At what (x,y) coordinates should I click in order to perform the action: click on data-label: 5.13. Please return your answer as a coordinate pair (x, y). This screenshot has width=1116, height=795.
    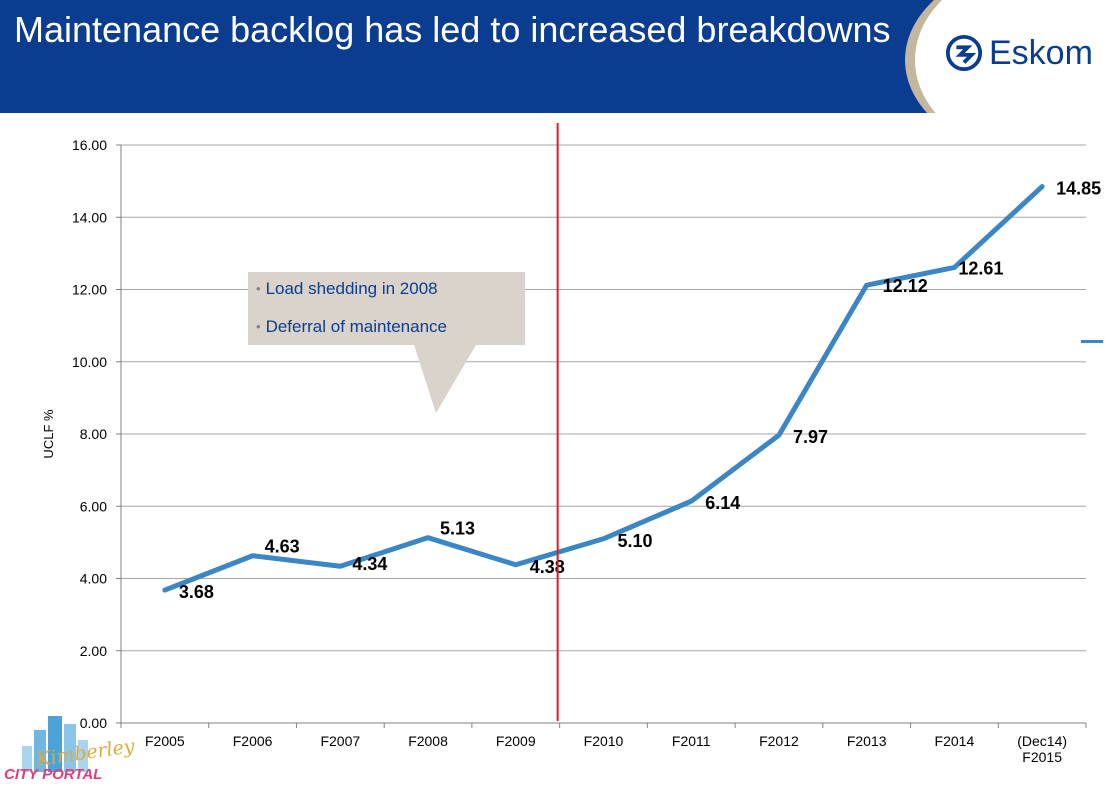
    Looking at the image, I should click on (457, 529).